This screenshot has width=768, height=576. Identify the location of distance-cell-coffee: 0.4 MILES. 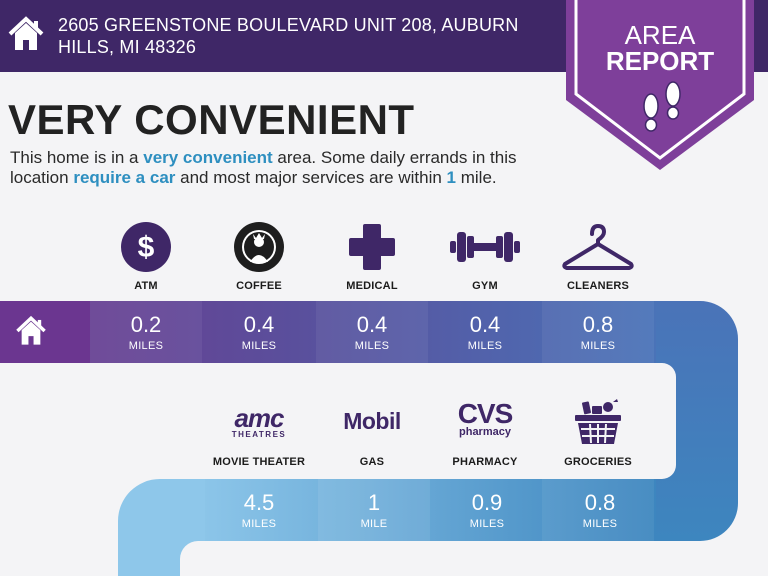
(259, 332).